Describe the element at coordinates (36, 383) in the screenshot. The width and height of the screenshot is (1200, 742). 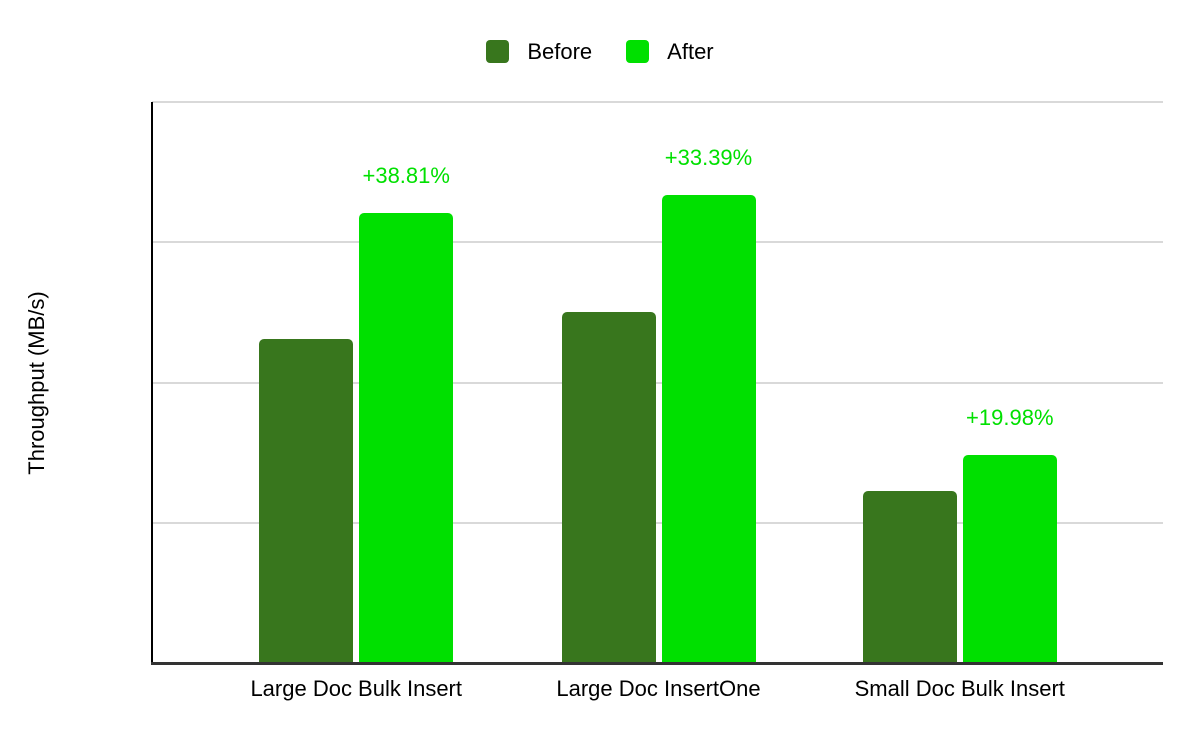
I see `y-axis-title: Throughput (MB/s)` at that location.